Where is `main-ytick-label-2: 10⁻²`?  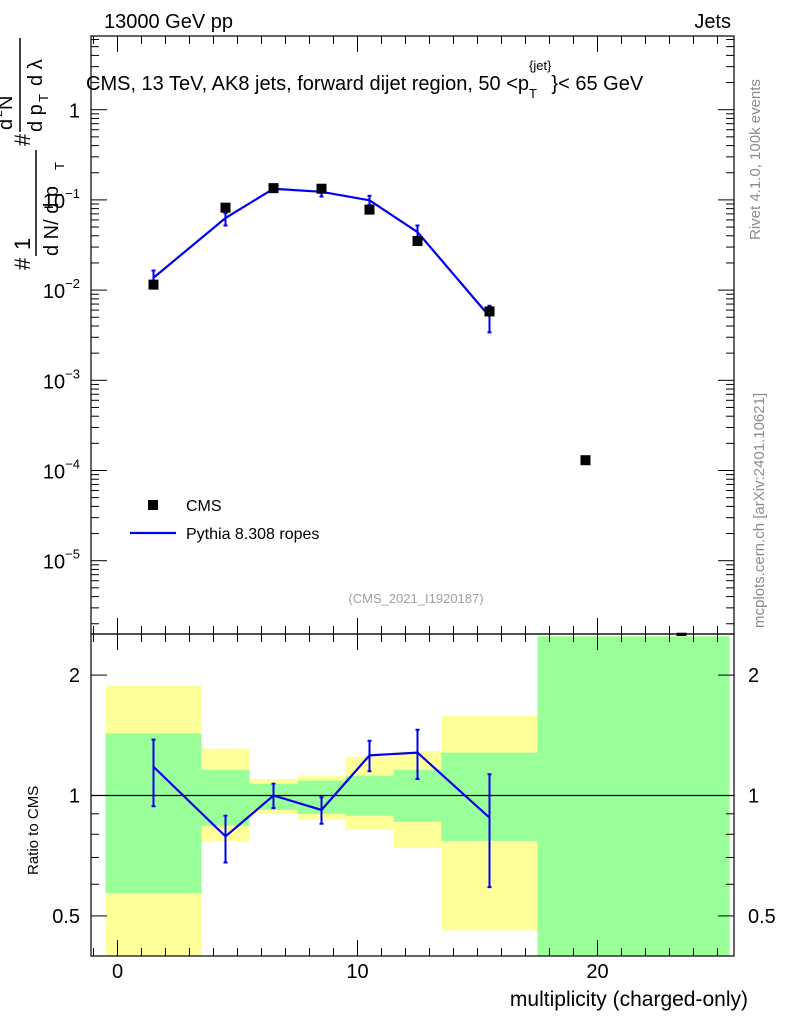
main-ytick-label-2: 10⁻² is located at coordinates (61, 289).